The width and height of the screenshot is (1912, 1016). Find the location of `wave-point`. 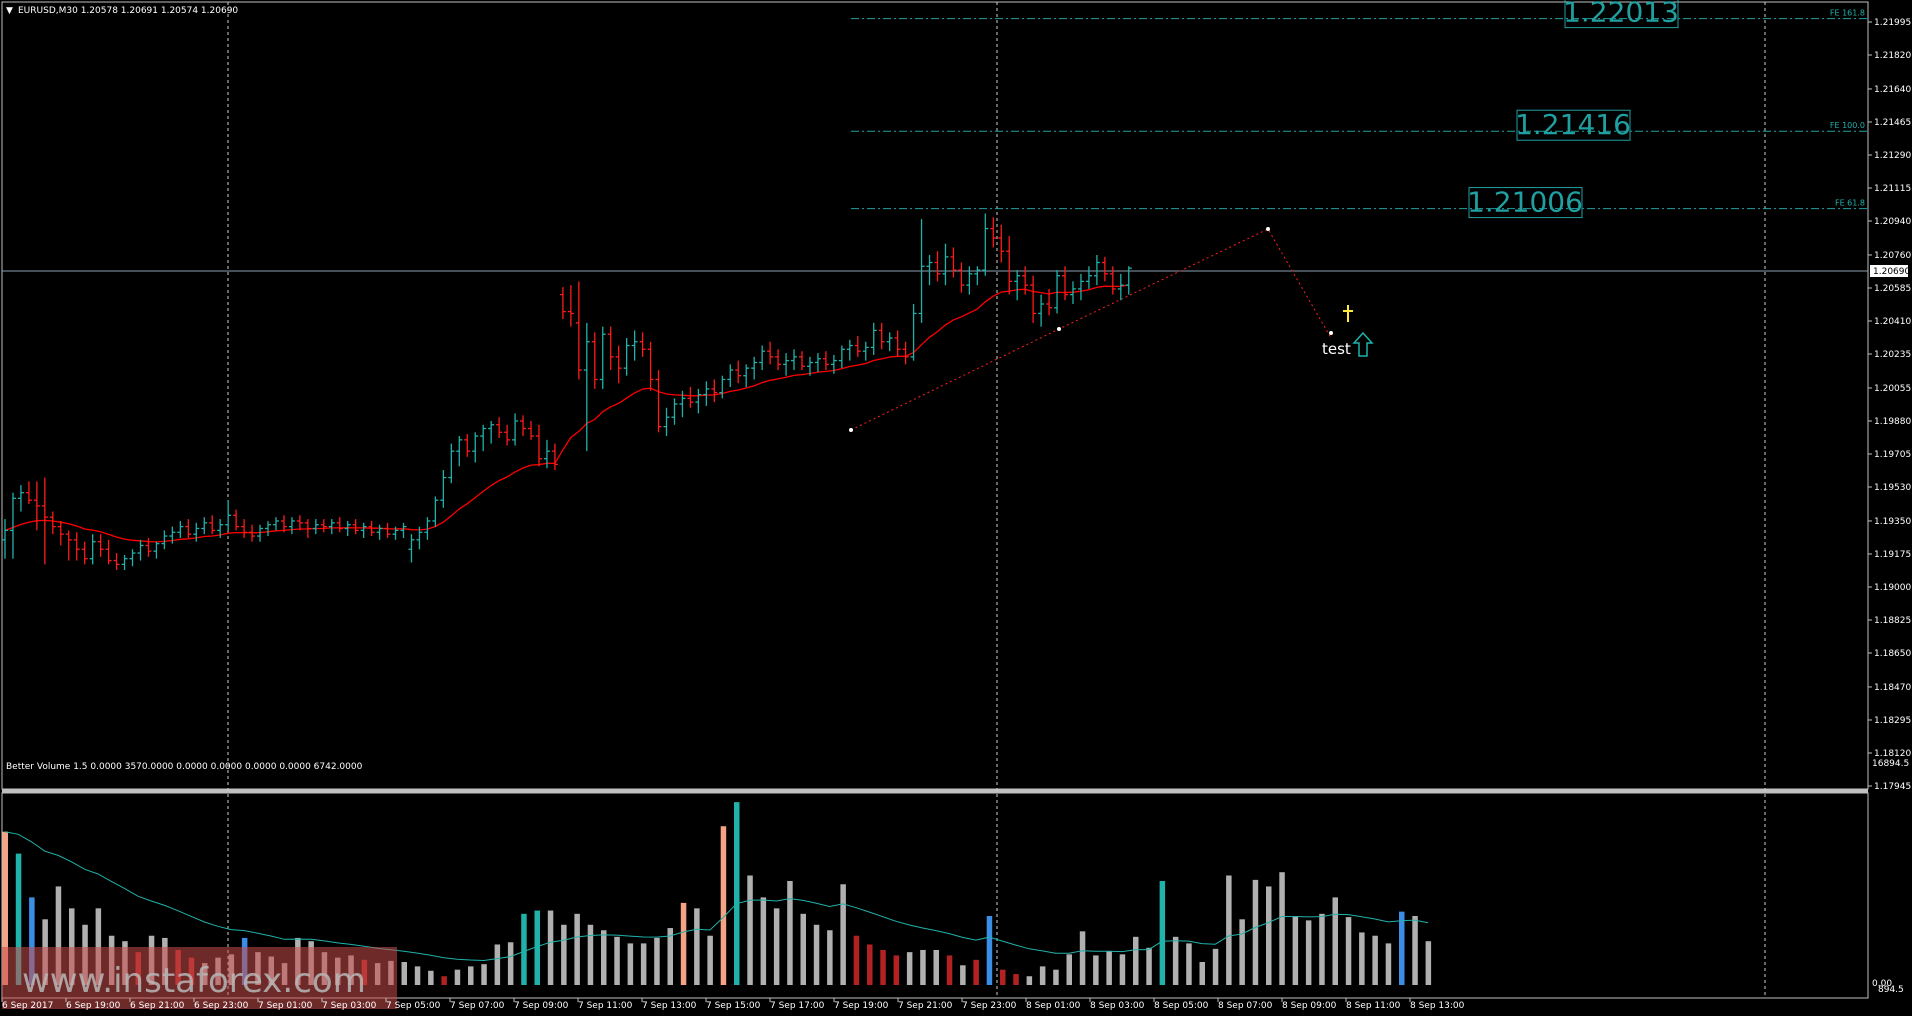

wave-point is located at coordinates (1059, 329).